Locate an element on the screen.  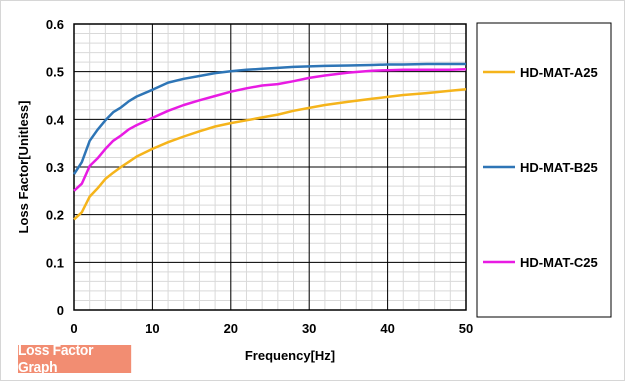
x-tick-label: 20 is located at coordinates (231, 328).